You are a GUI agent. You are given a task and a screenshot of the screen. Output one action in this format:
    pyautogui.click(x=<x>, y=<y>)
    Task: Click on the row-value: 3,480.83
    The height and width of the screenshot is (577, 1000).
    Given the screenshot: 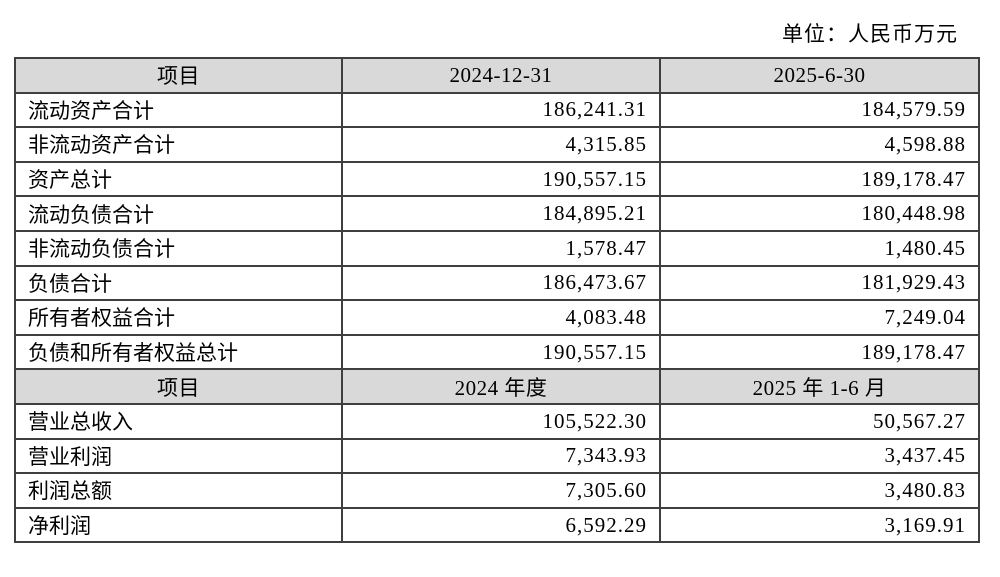 What is the action you would take?
    pyautogui.click(x=819, y=490)
    